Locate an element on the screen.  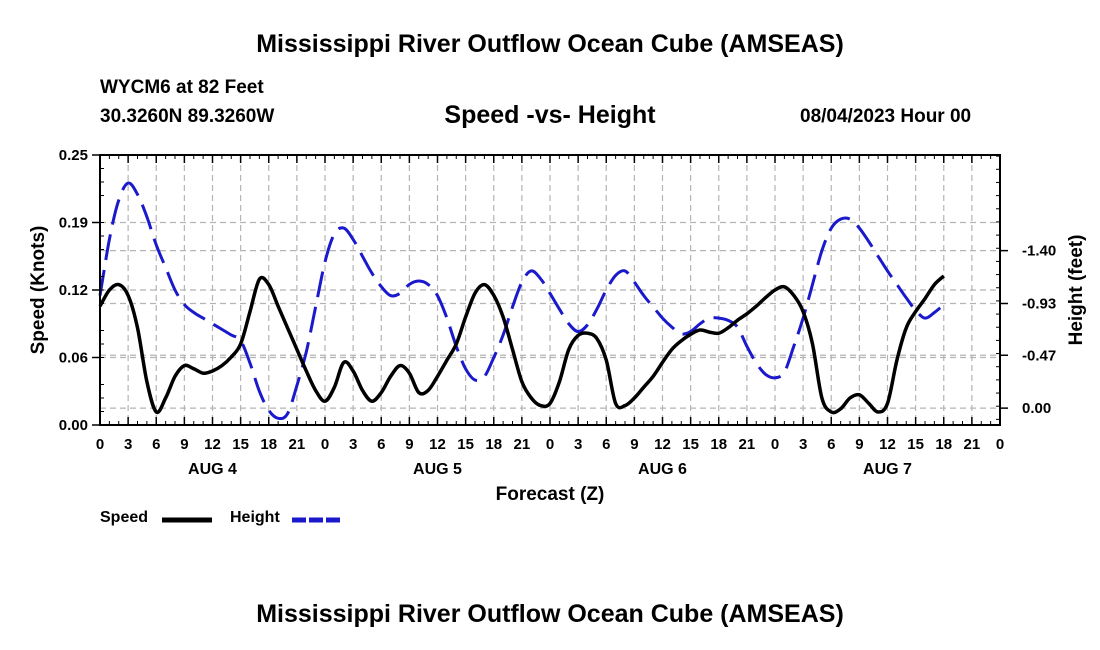
x-day-label: AUG 5 is located at coordinates (437, 469).